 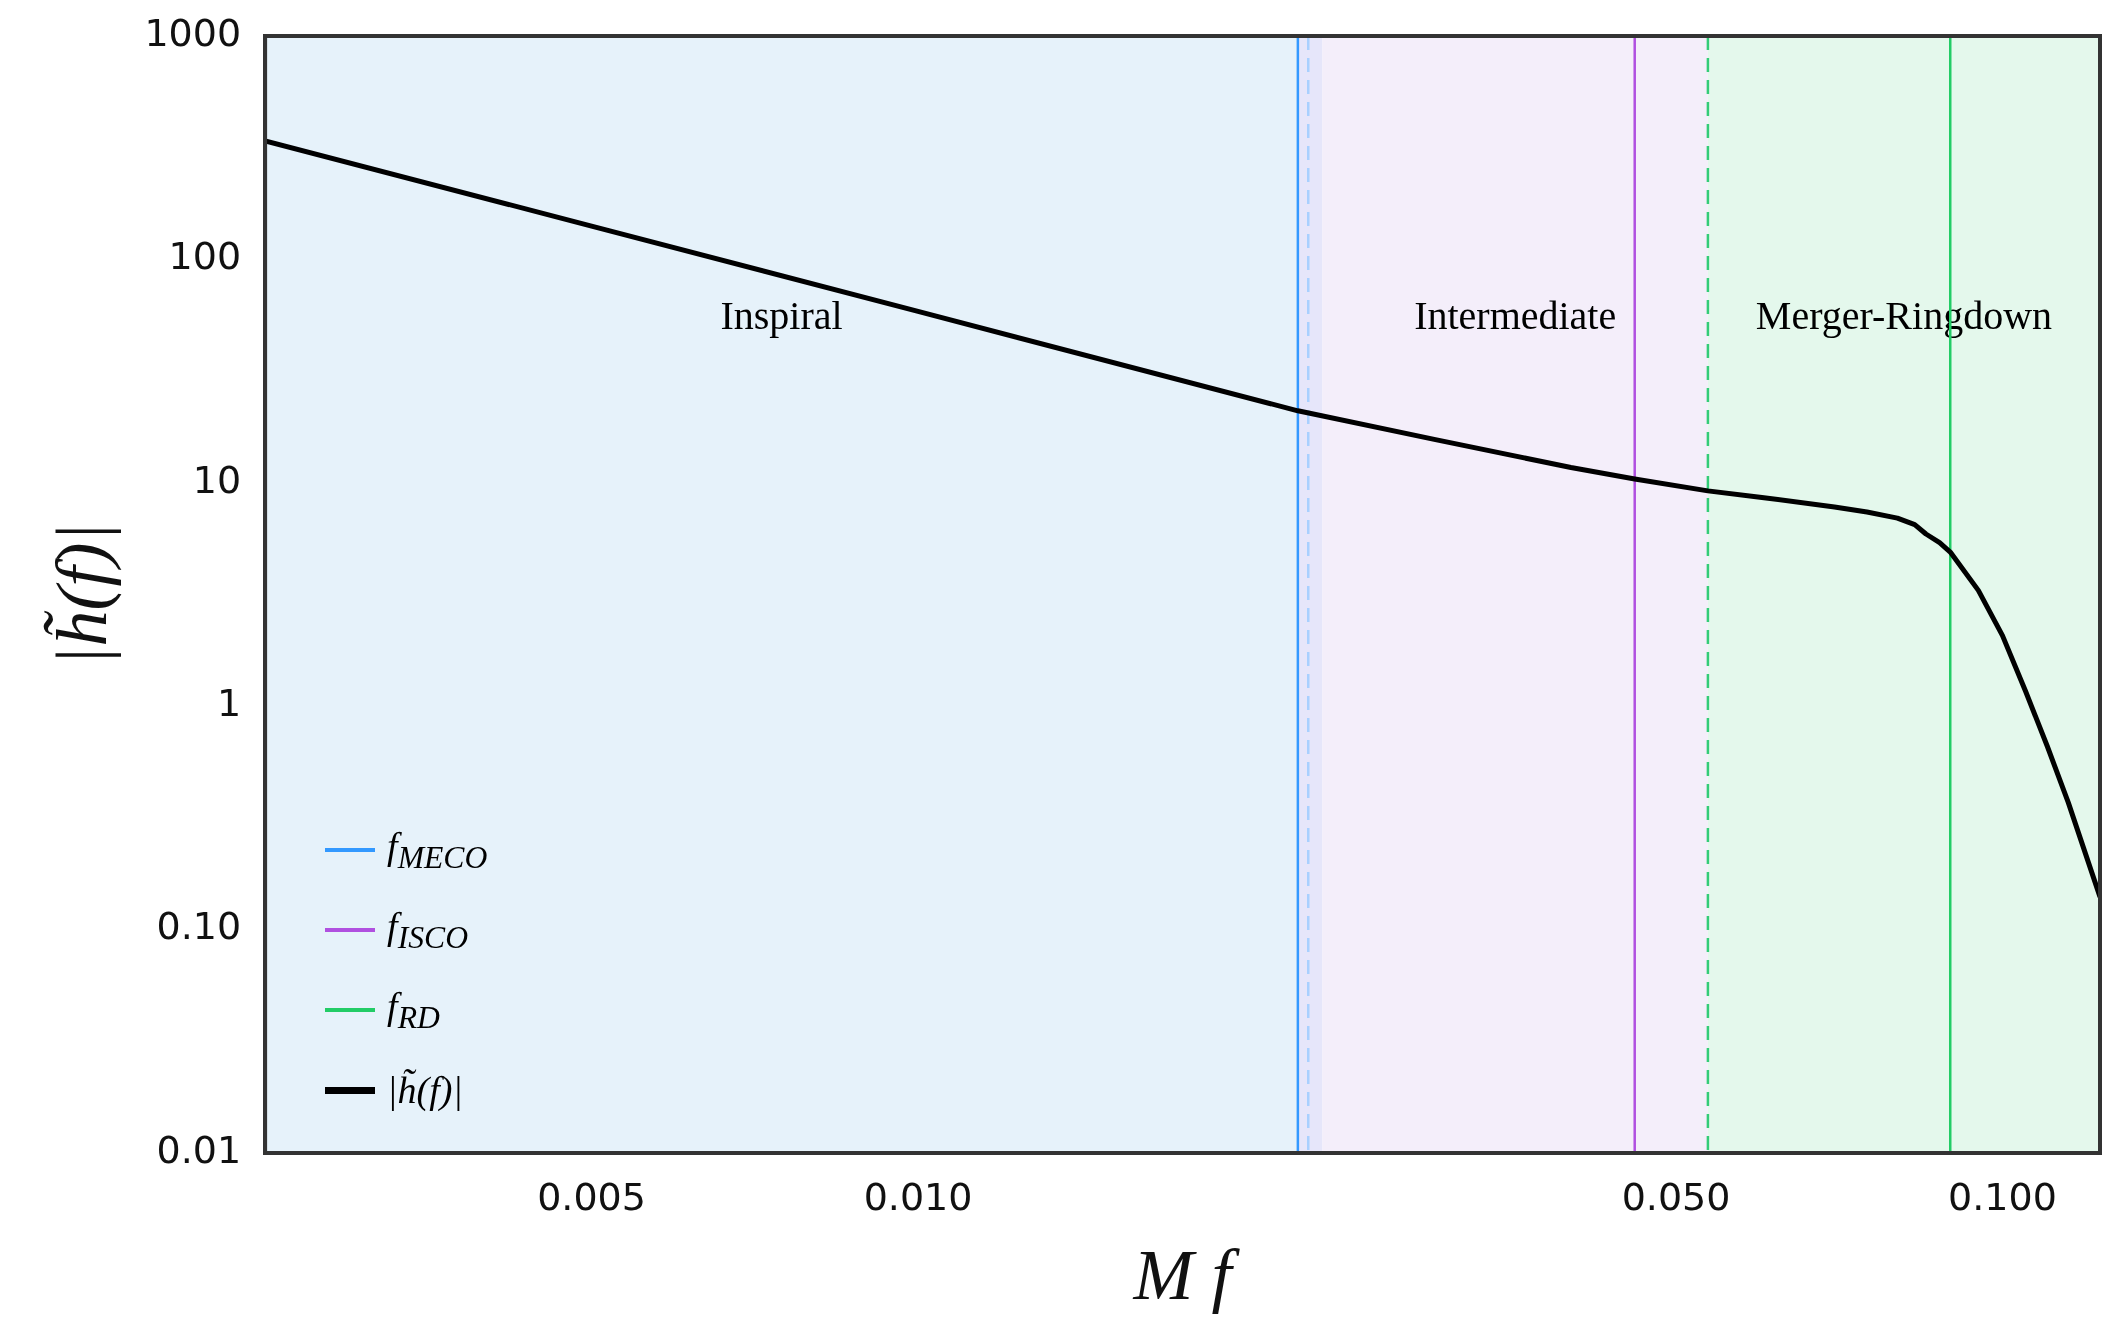 What do you see at coordinates (428, 930) in the screenshot?
I see `legend-label: f$_{ISCO}$` at bounding box center [428, 930].